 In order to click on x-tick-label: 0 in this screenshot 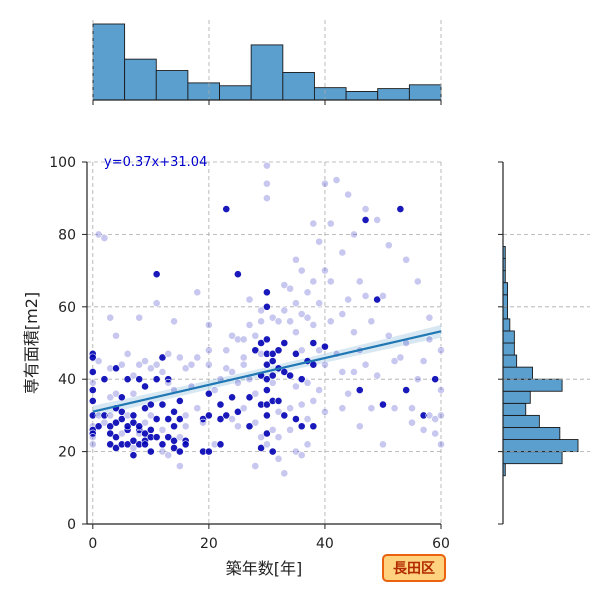, I will do `click(92, 544)`.